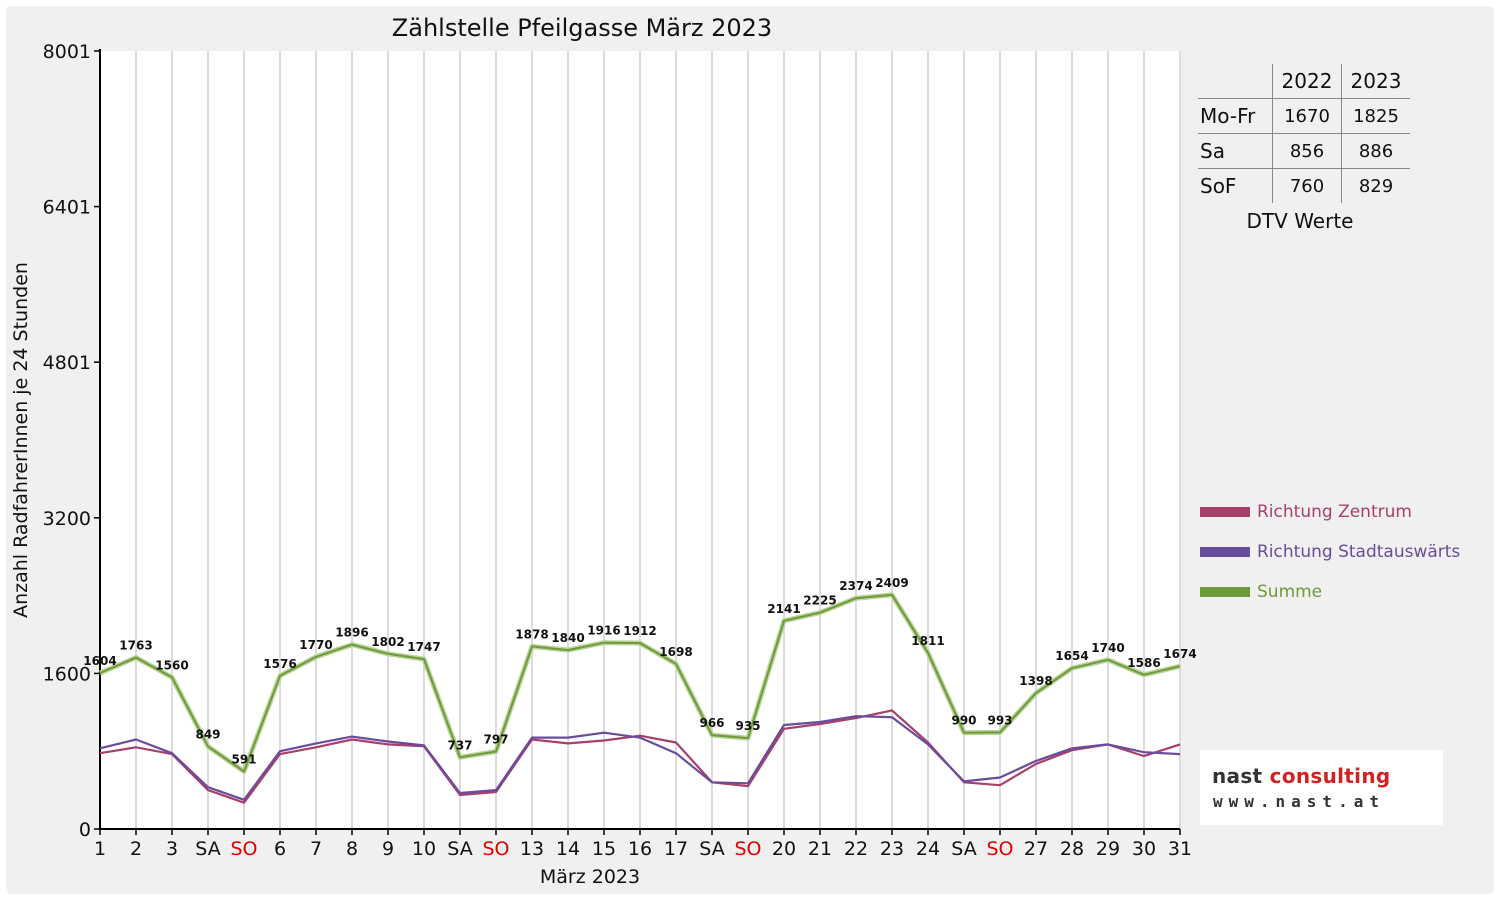 This screenshot has width=1500, height=900. What do you see at coordinates (1235, 116) in the screenshot?
I see `dtv-row-label: Mo-Fr` at bounding box center [1235, 116].